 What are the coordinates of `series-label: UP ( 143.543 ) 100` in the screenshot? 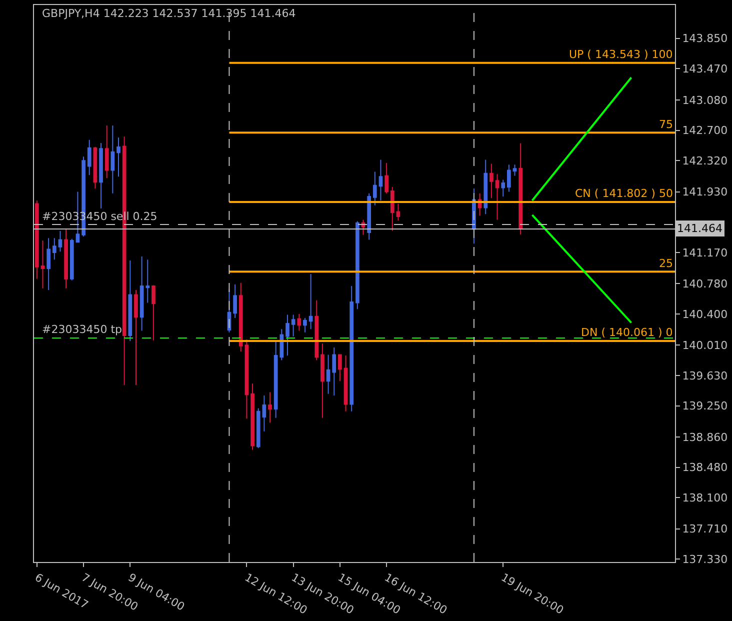 It's located at (621, 54).